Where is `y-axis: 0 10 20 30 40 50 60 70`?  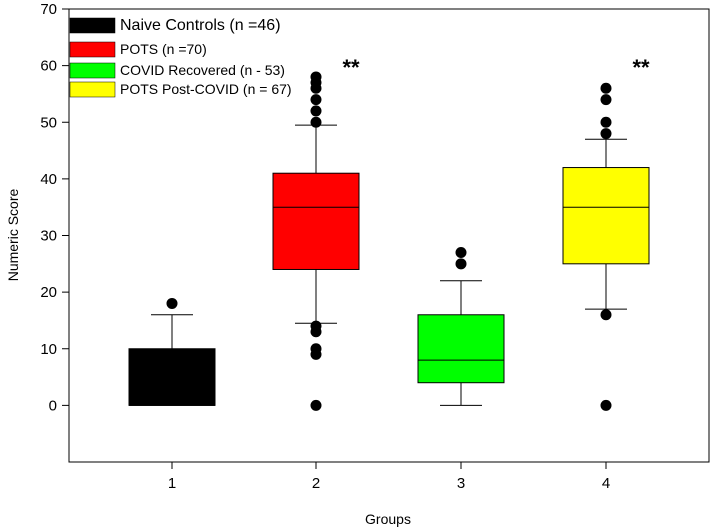
y-axis: 0 10 20 30 40 50 60 70 is located at coordinates (54, 207).